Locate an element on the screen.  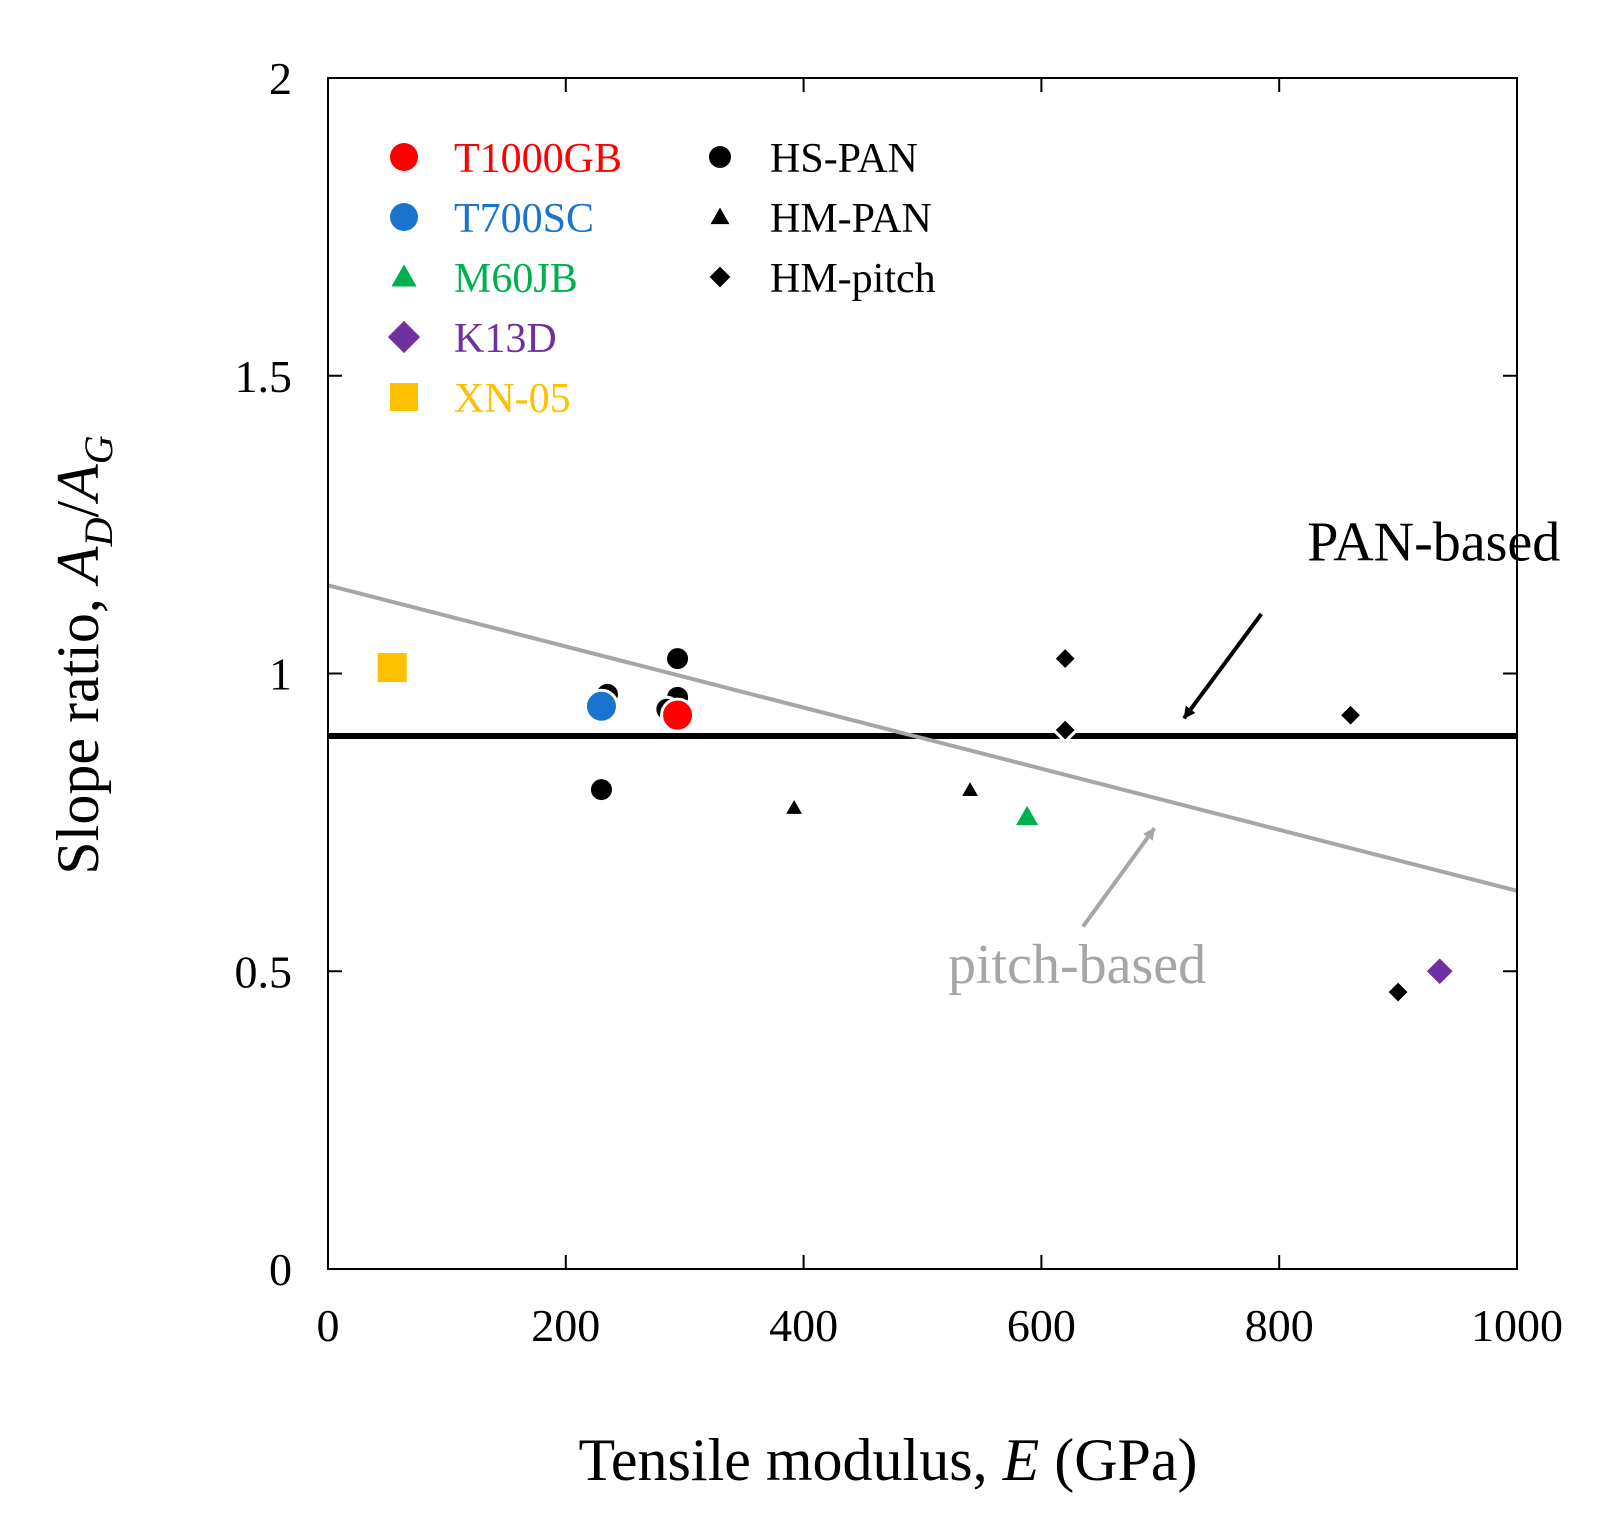
annotation-pan-based: PAN-based is located at coordinates (1433, 542).